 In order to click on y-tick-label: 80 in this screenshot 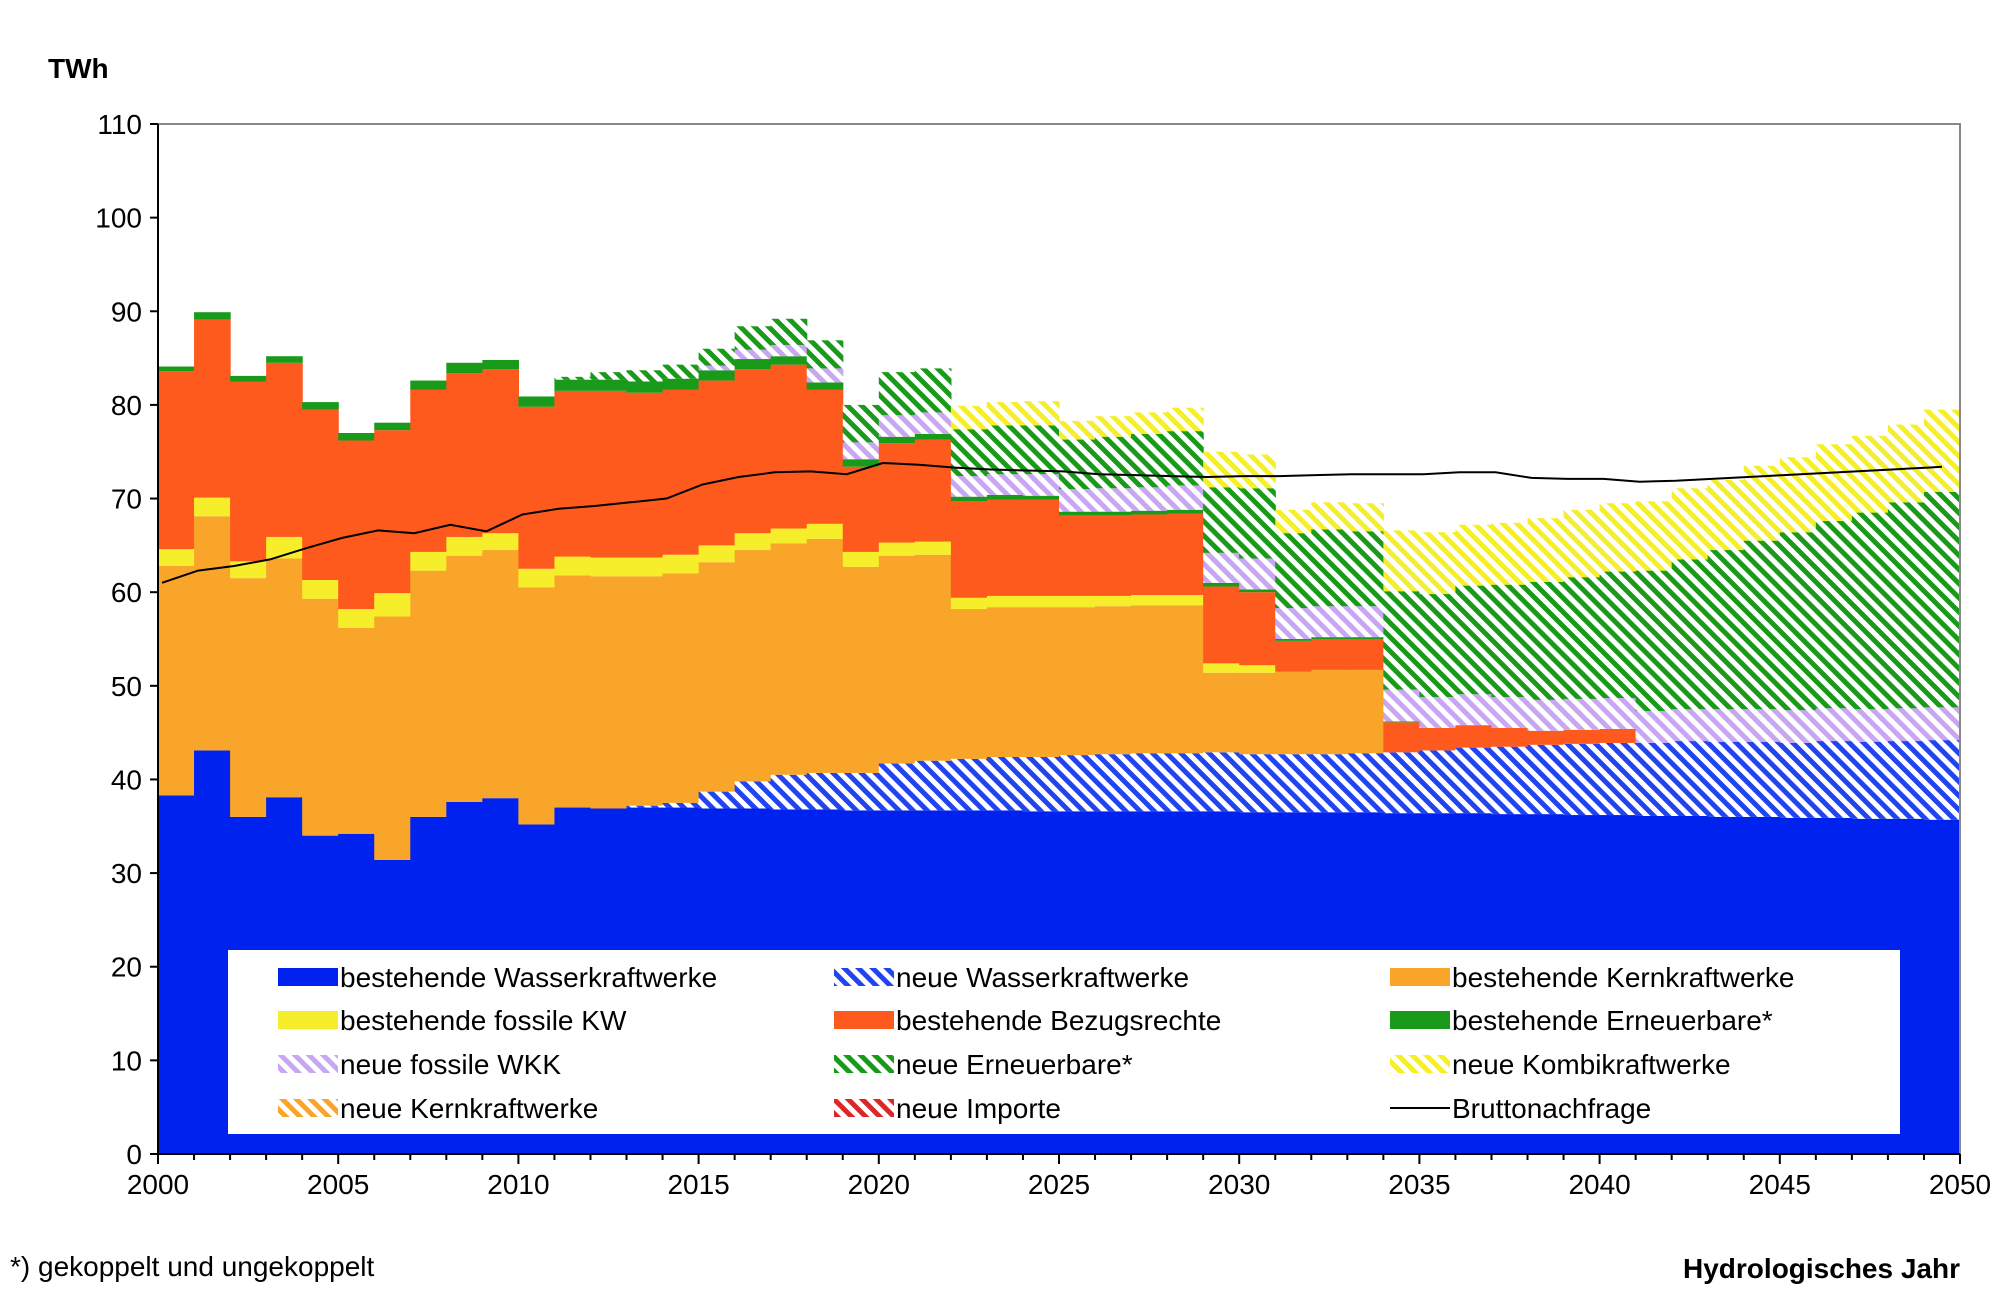, I will do `click(126, 405)`.